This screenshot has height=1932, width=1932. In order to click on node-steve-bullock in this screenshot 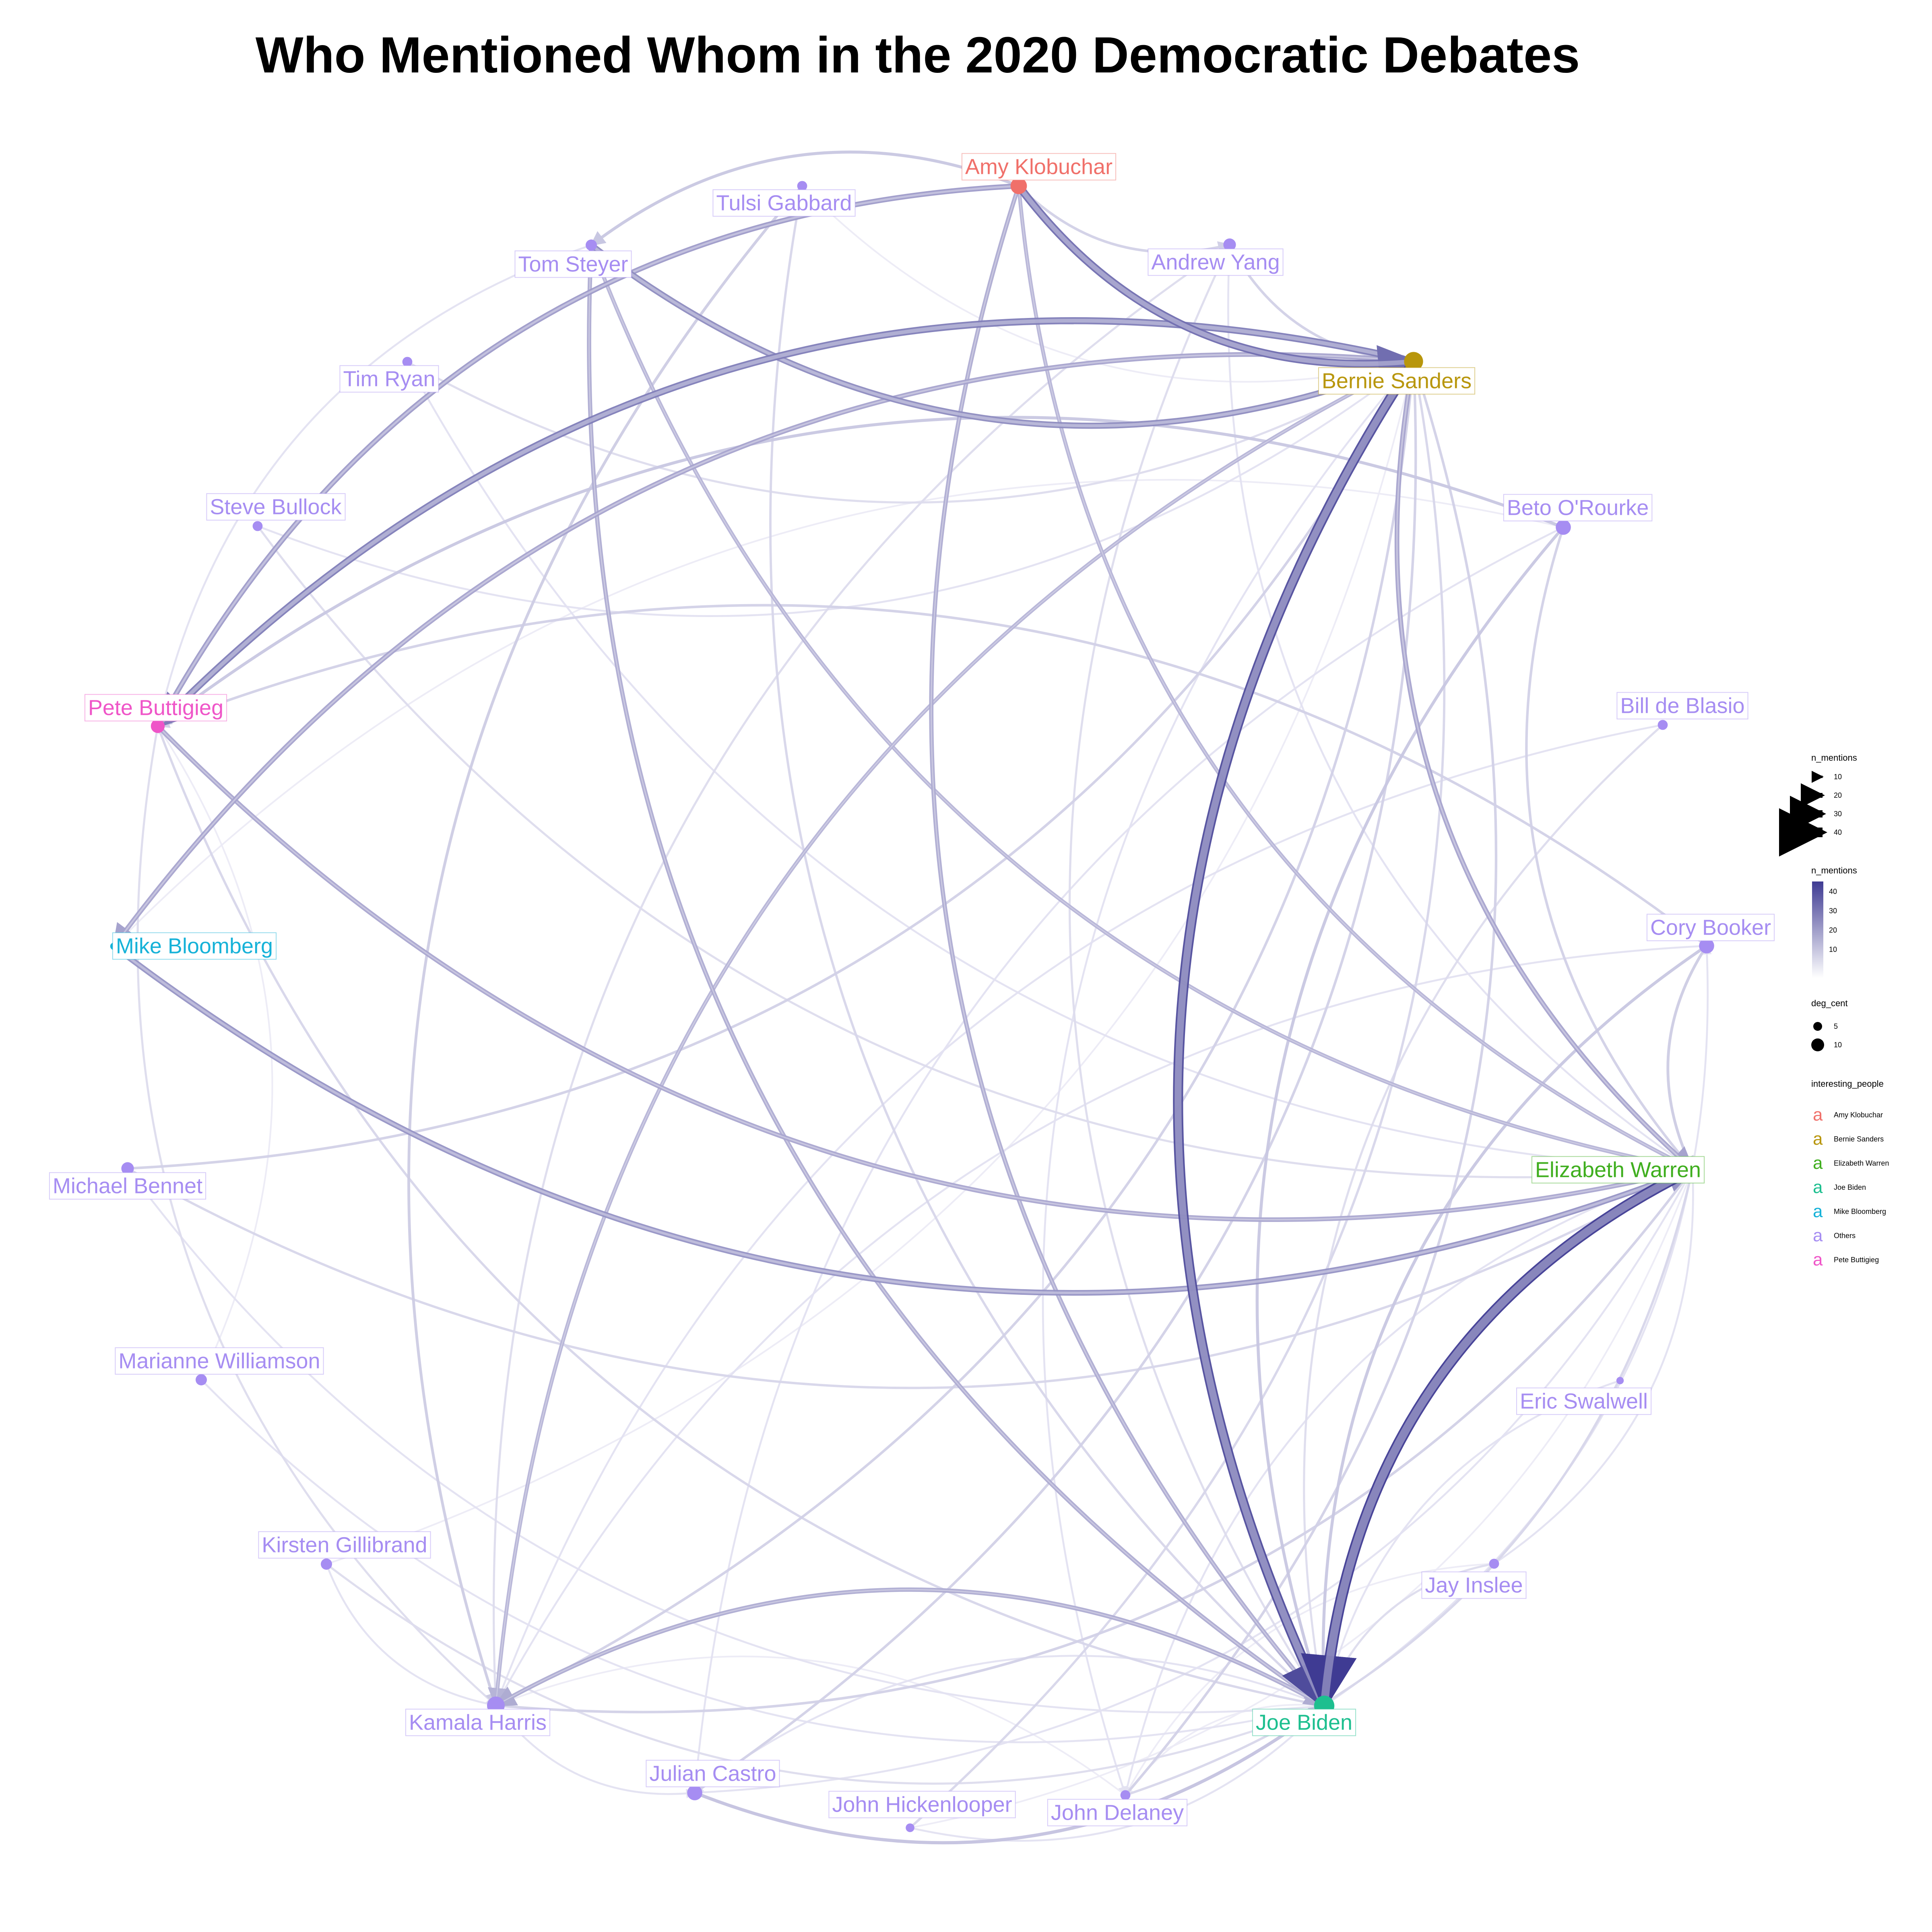, I will do `click(257, 526)`.